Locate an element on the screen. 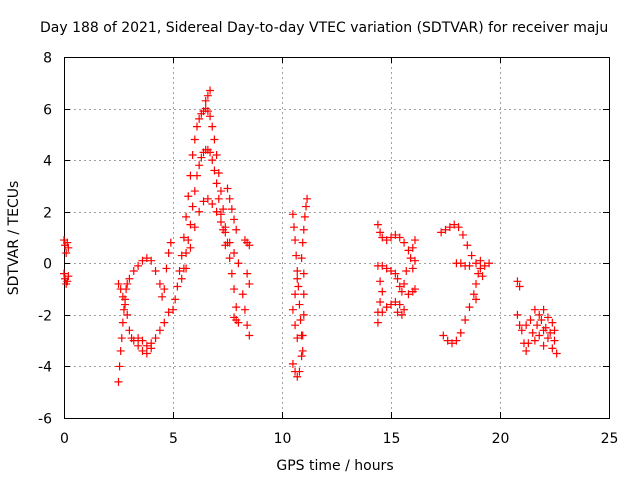 Image resolution: width=640 pixels, height=480 pixels. y-tick-label: 6 is located at coordinates (47, 111).